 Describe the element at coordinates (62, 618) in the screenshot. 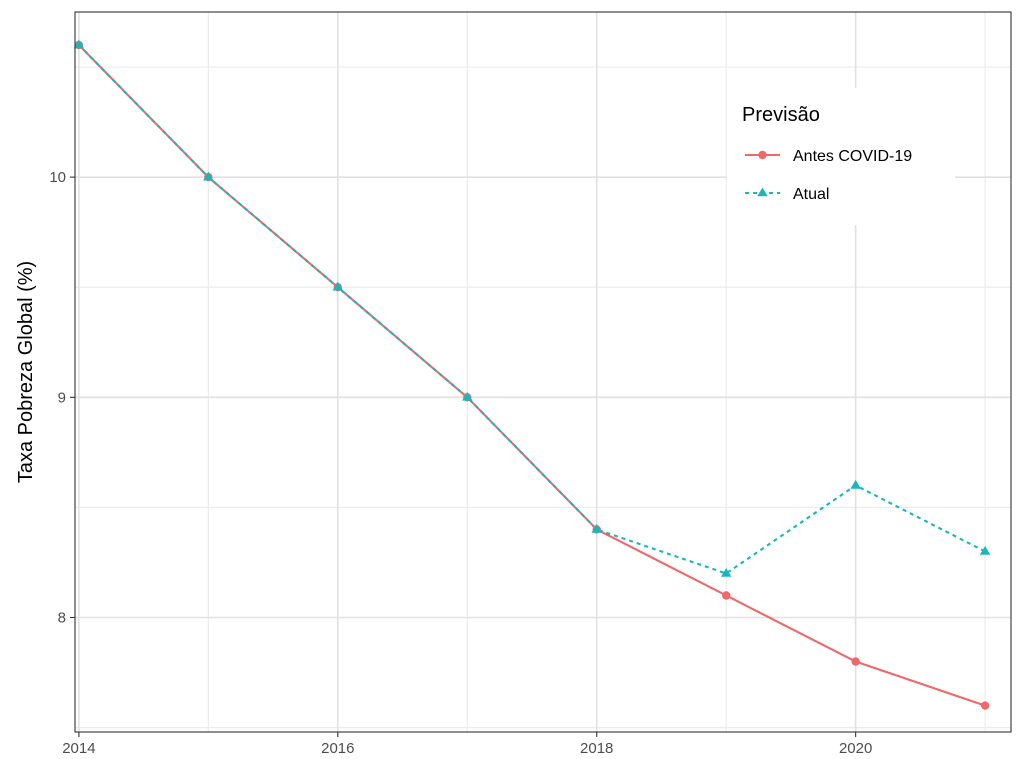

I see `y-tick-label: 8` at that location.